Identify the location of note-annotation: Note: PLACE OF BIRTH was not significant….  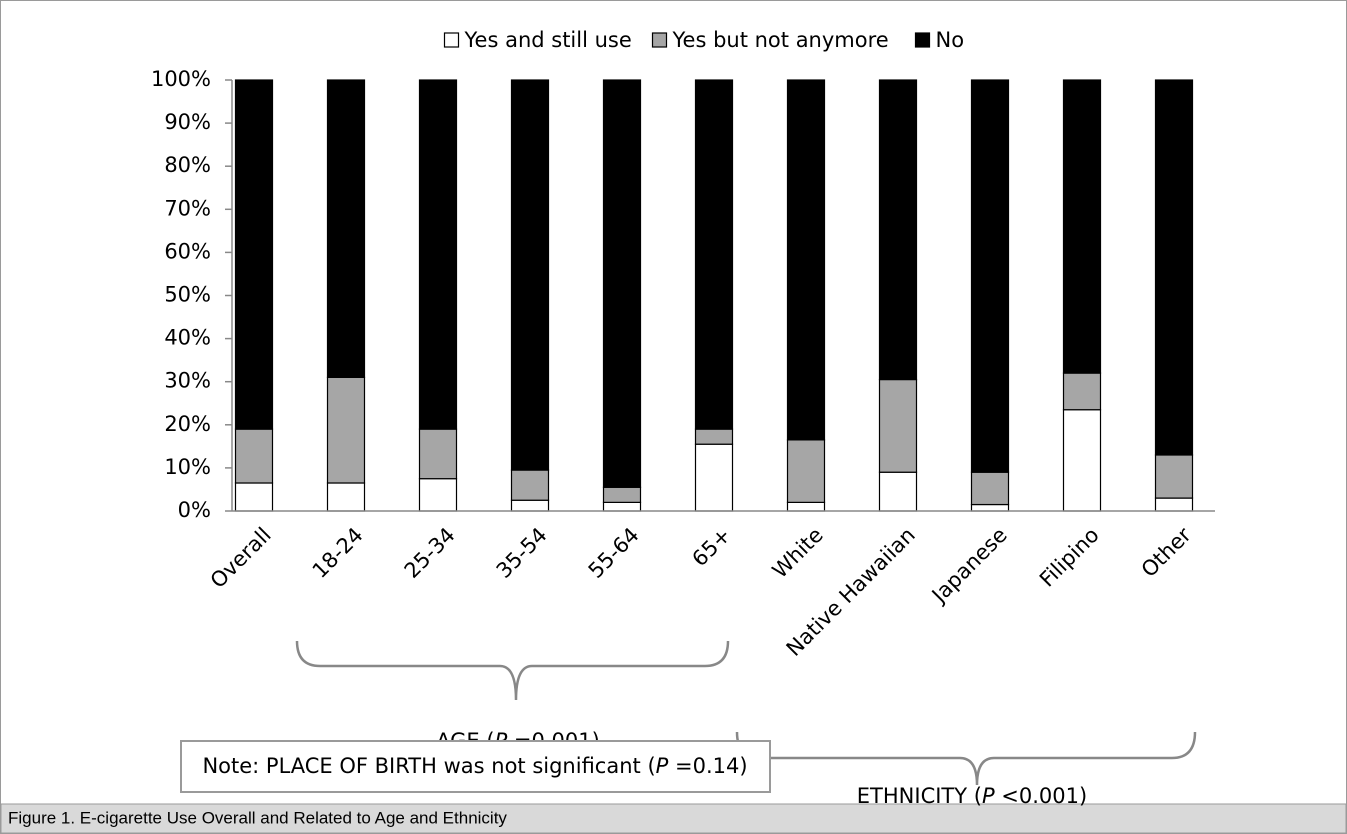
(474, 766).